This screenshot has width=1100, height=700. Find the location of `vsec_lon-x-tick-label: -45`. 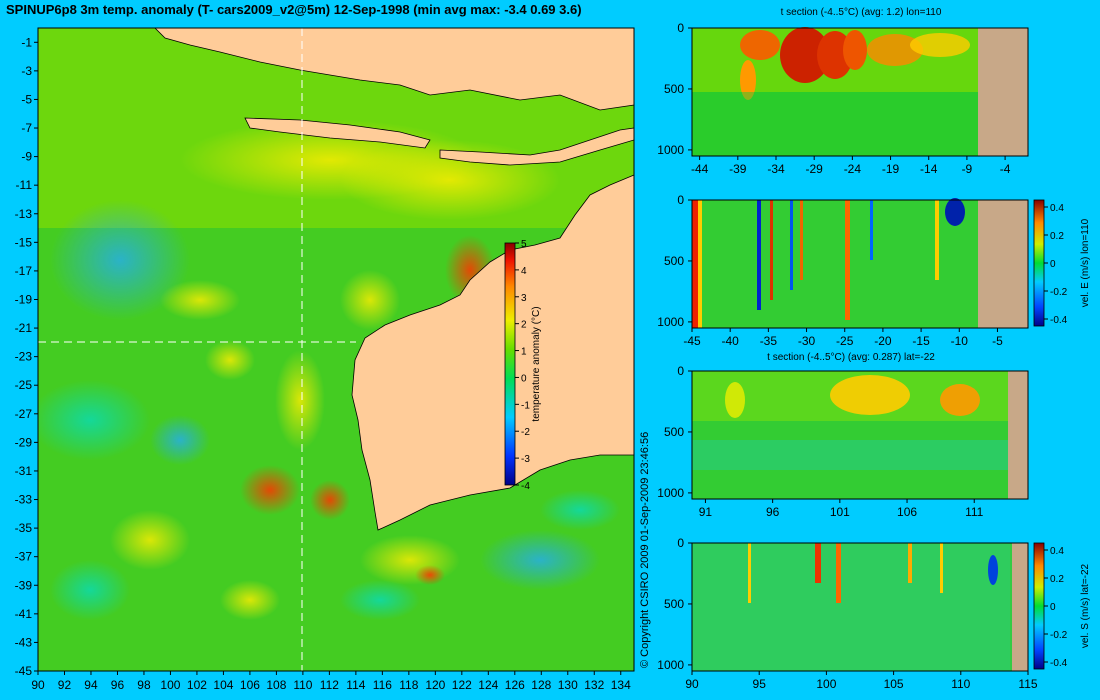

vsec_lon-x-tick-label: -45 is located at coordinates (692, 341).